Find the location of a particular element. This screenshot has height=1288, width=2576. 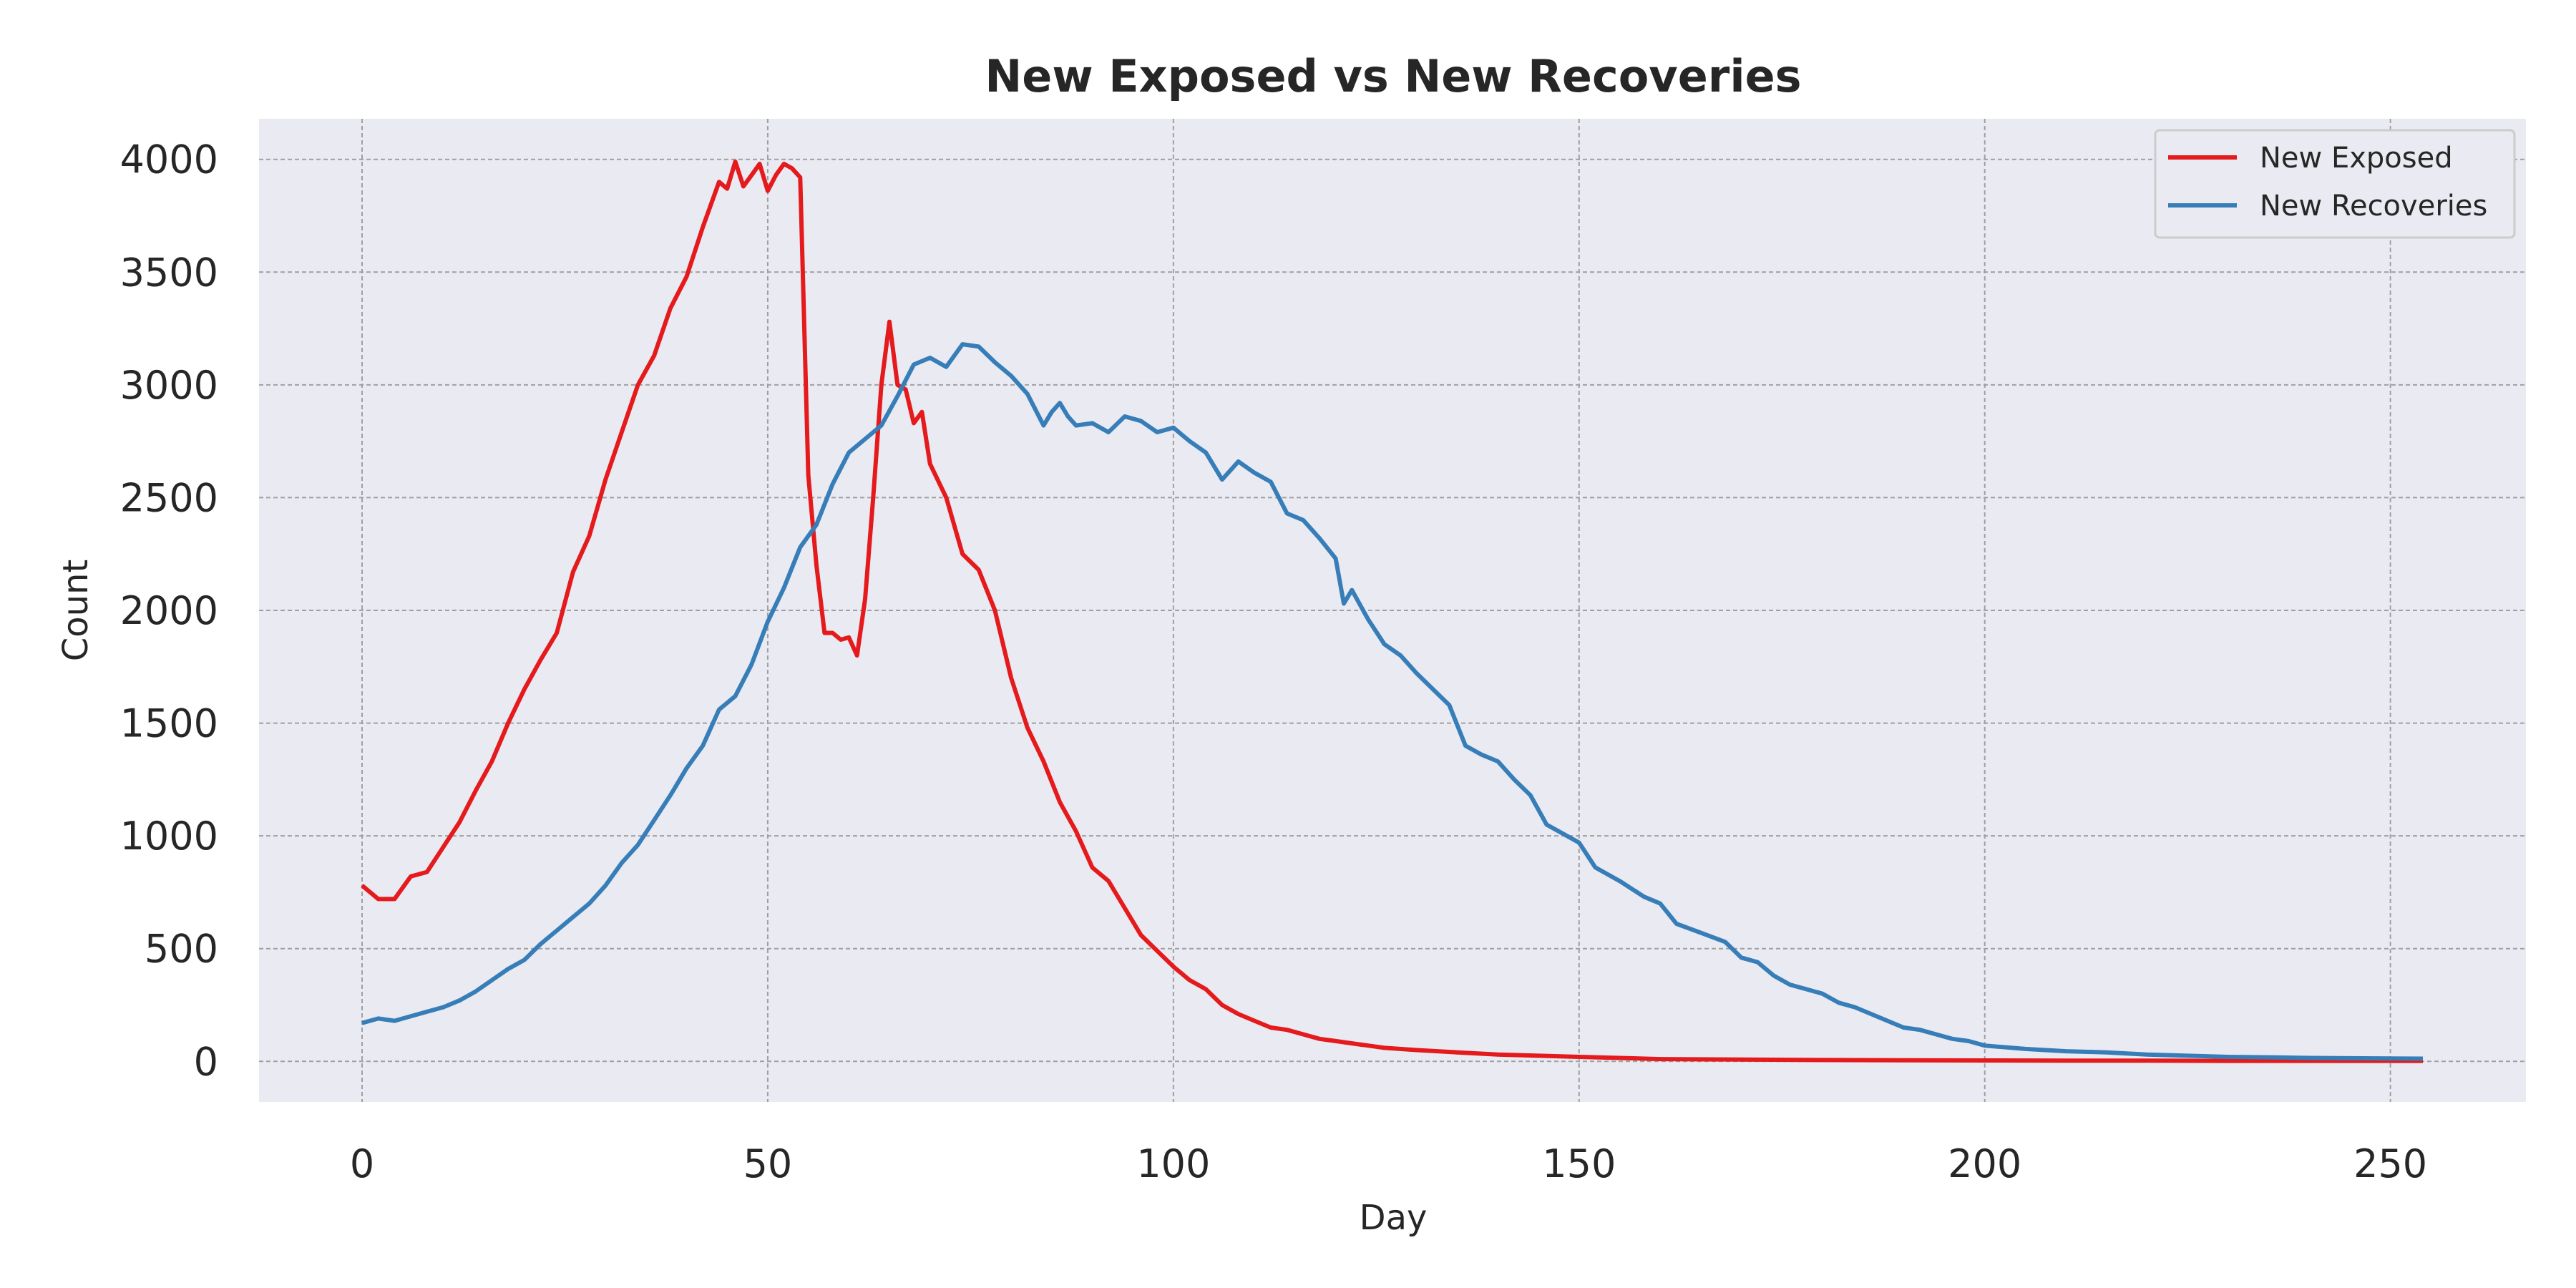

legend: New Exposed New Recoveries is located at coordinates (2335, 184).